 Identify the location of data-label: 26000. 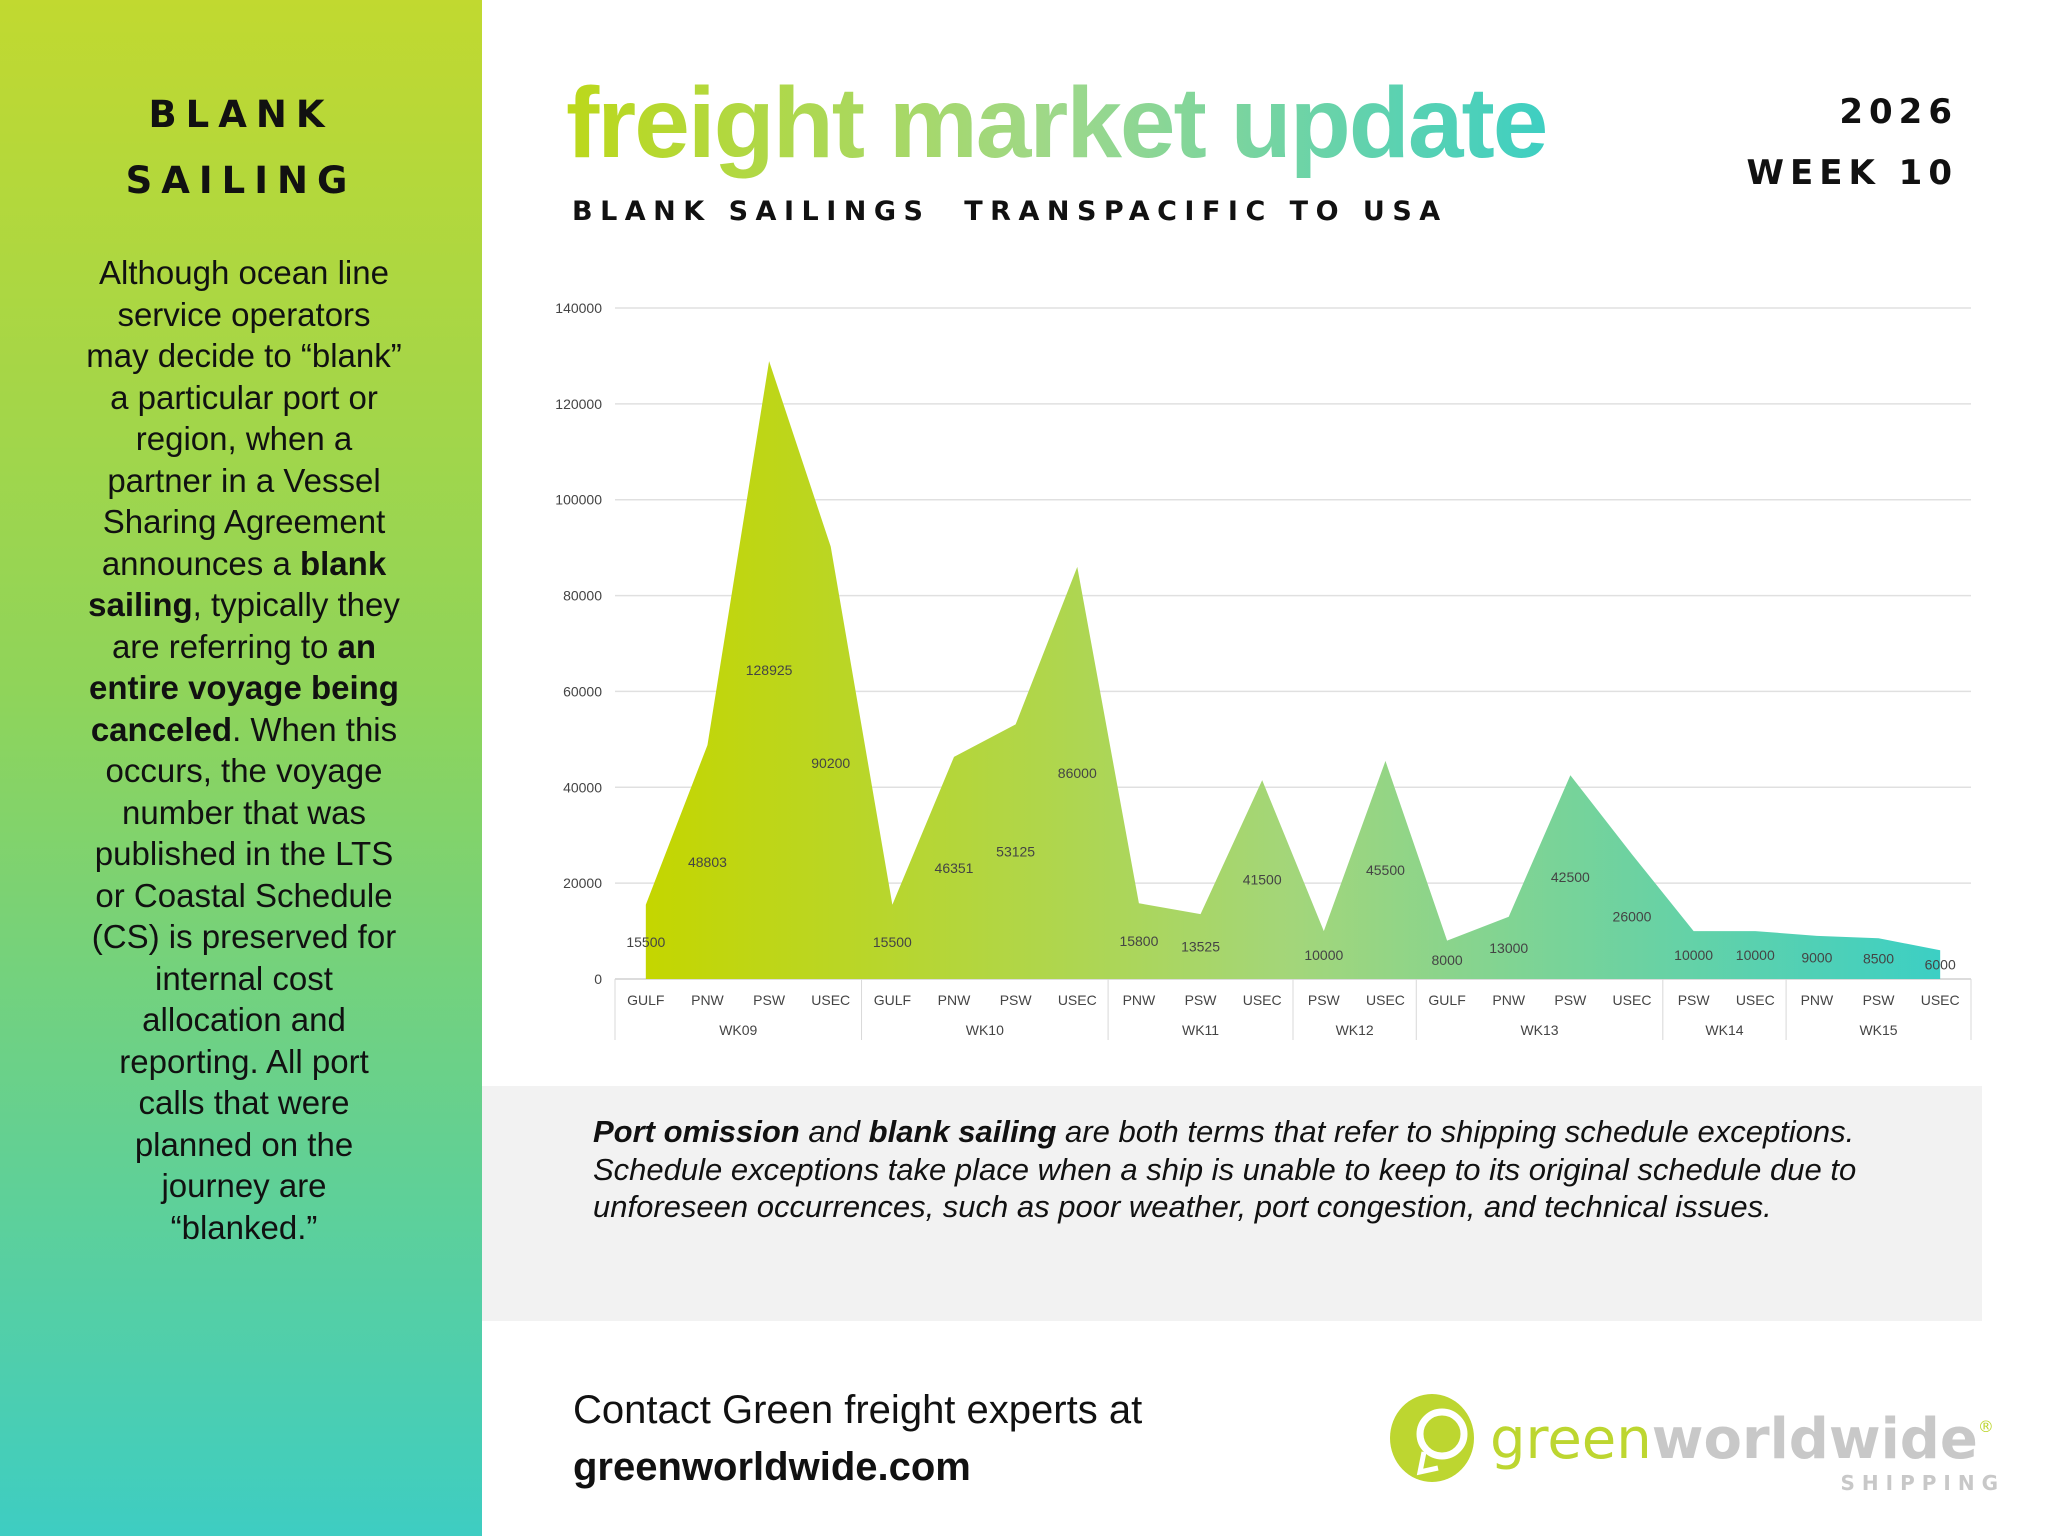
(1632, 917).